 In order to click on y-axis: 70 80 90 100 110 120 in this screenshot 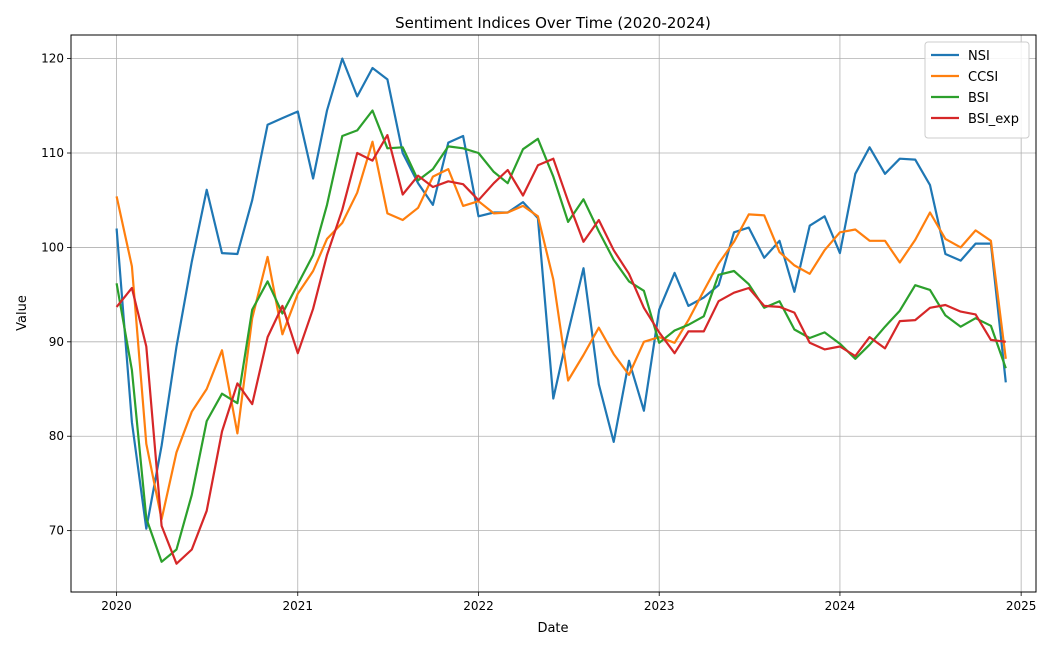, I will do `click(56, 295)`.